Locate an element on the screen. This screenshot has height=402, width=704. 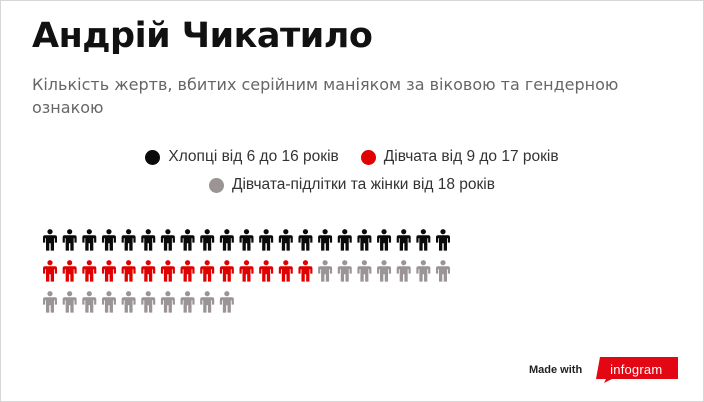
legend-dot-girls is located at coordinates (368, 157).